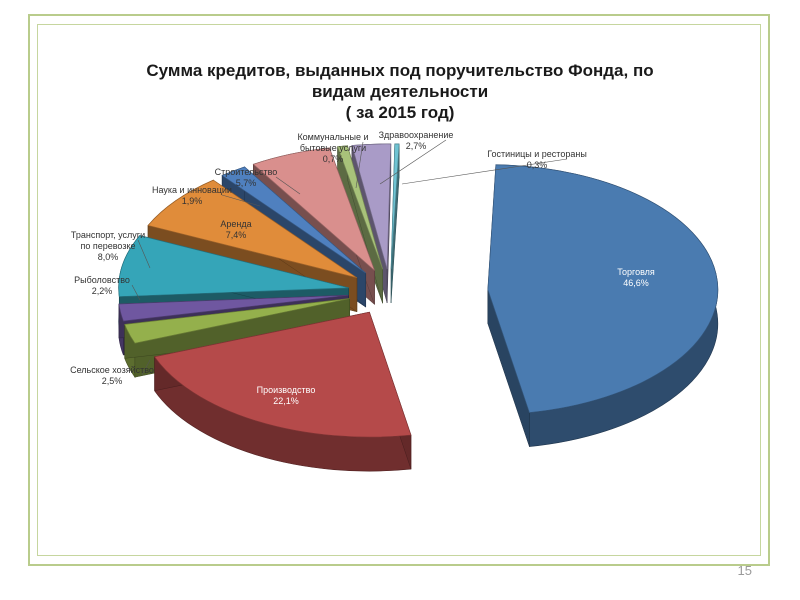 Image resolution: width=800 pixels, height=600 pixels. I want to click on slice-label-line-7-1: 5,7%, so click(246, 183).